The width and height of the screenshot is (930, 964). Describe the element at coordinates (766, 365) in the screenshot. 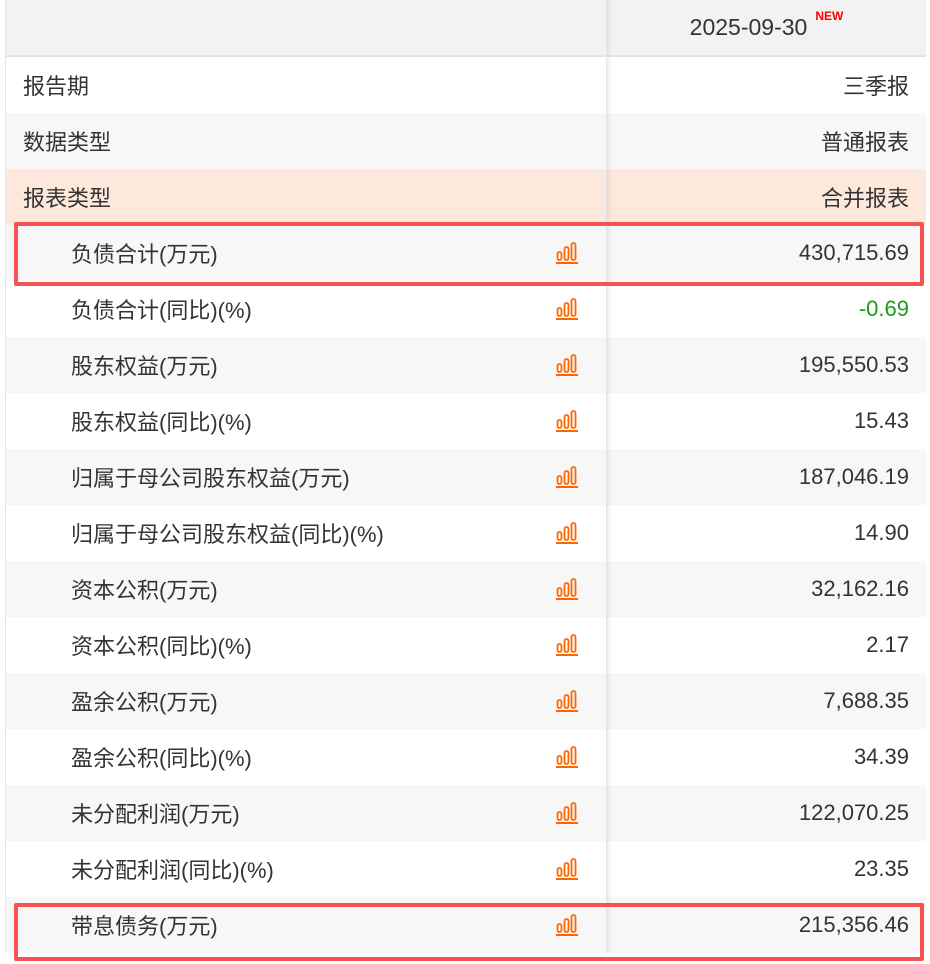

I see `row-value-cell: 195,550.53` at that location.